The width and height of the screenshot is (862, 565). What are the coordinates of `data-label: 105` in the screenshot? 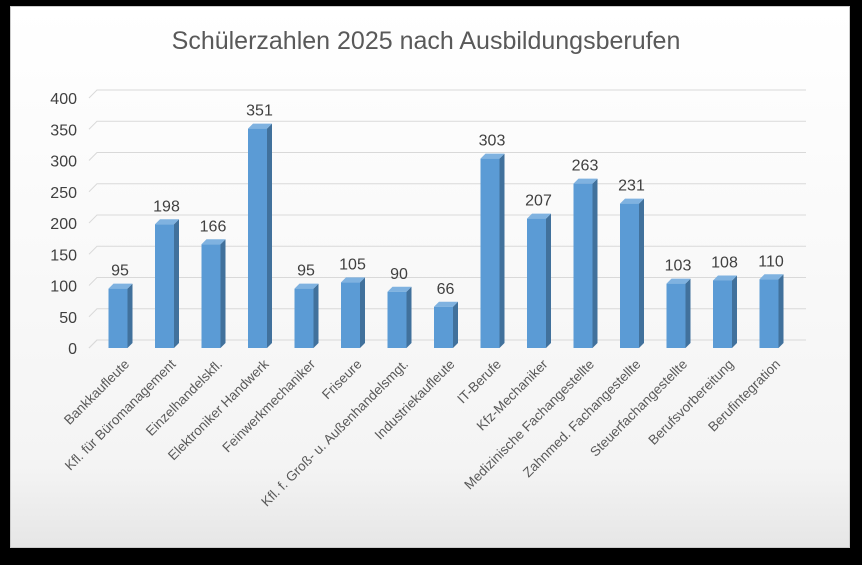 It's located at (352, 264).